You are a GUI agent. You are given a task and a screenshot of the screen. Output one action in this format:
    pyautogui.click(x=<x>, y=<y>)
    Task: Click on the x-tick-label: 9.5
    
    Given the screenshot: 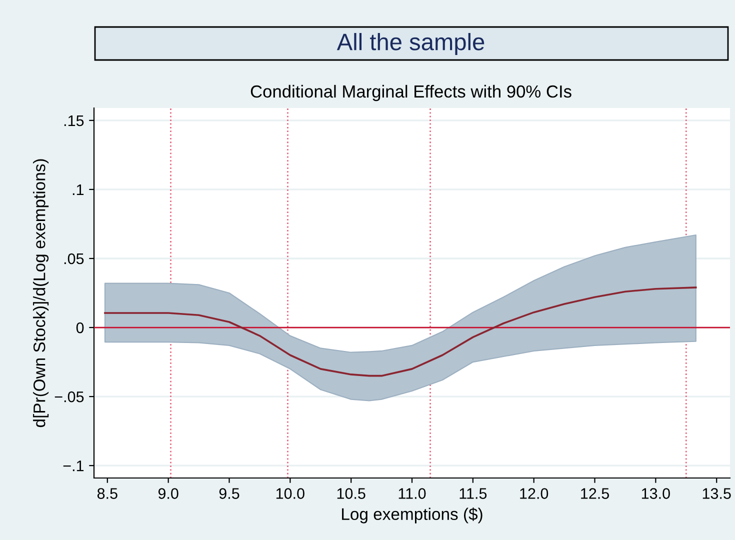 What is the action you would take?
    pyautogui.click(x=229, y=493)
    